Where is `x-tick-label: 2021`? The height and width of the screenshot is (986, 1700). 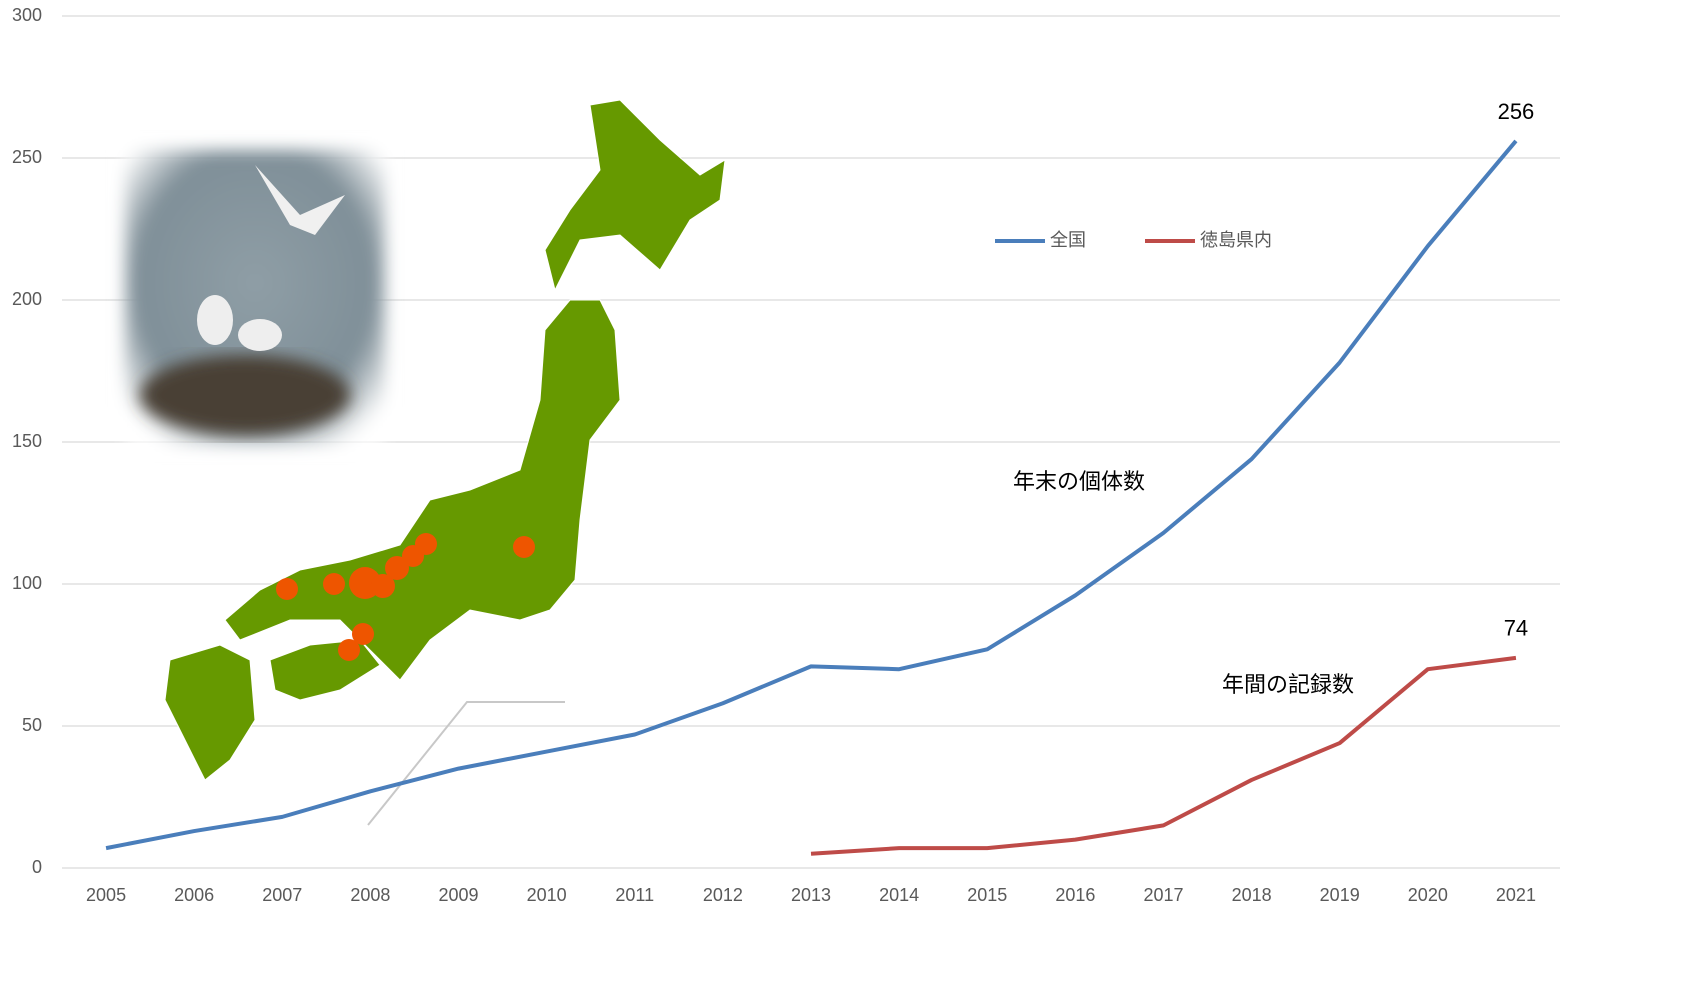
x-tick-label: 2021 is located at coordinates (1516, 895).